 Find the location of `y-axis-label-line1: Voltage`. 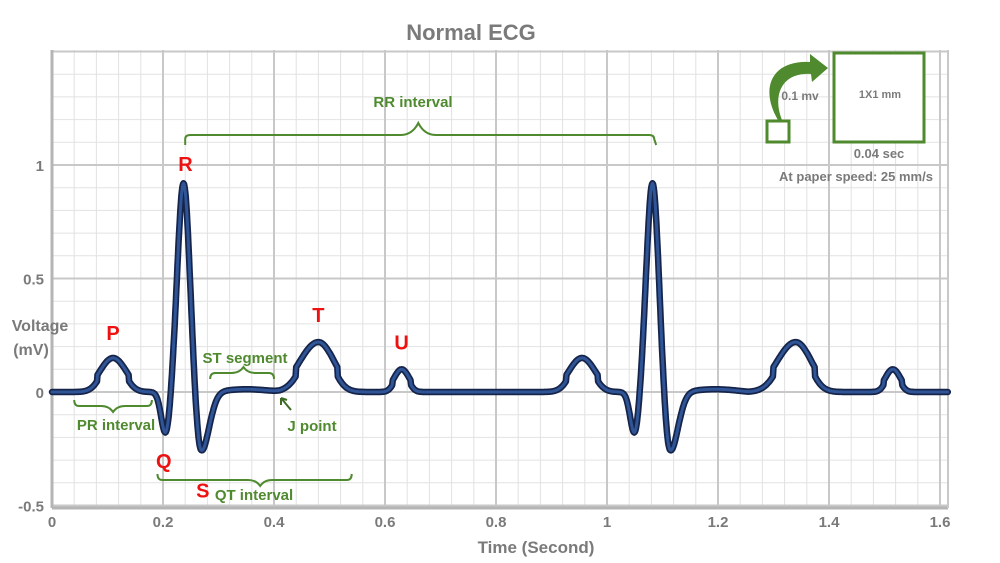

y-axis-label-line1: Voltage is located at coordinates (40, 326).